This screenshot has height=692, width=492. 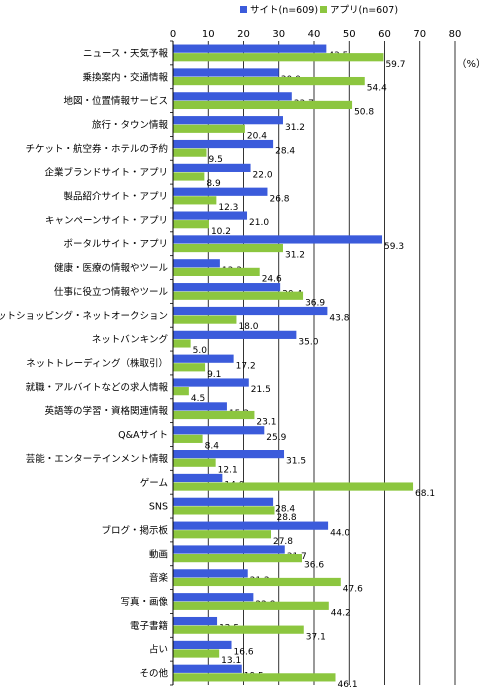 What do you see at coordinates (125, 77) in the screenshot?
I see `category-label: 乗換案内・交通情報` at bounding box center [125, 77].